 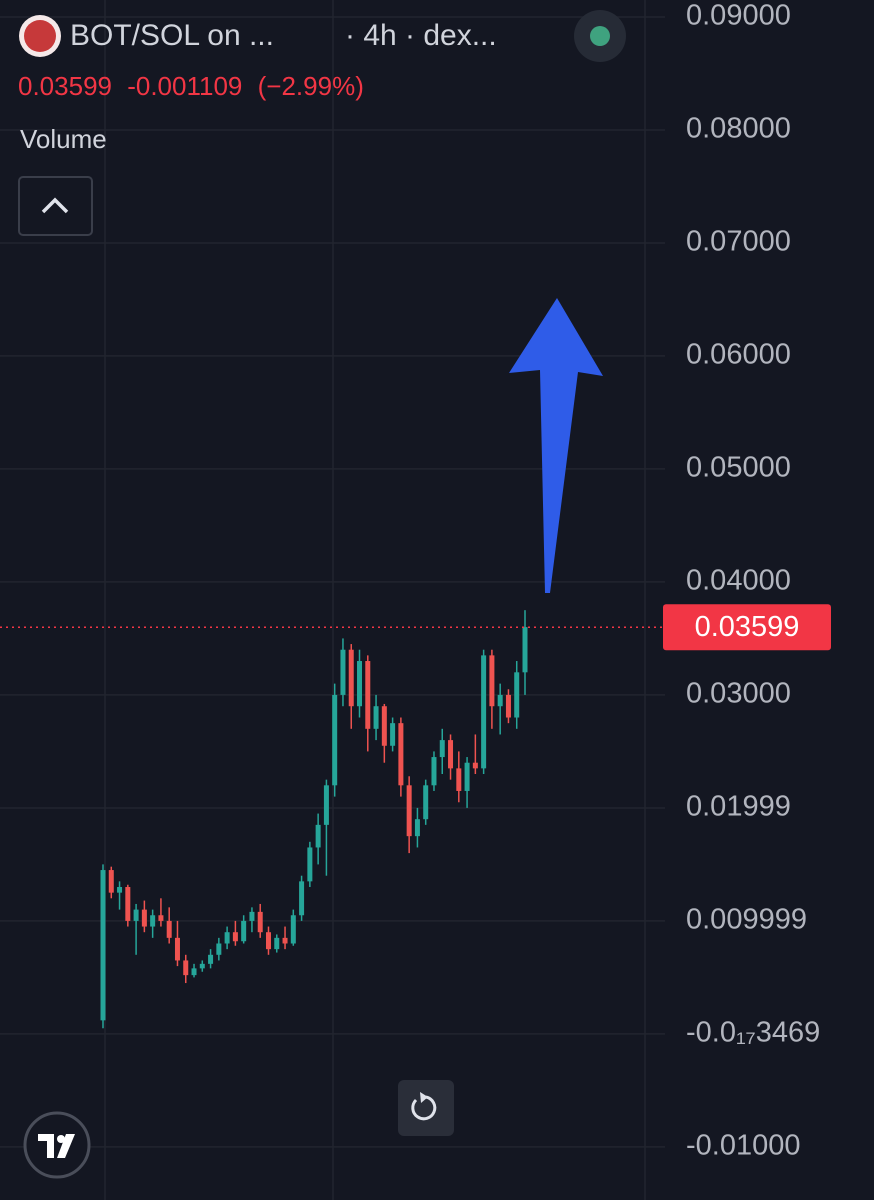 I want to click on last-price: 0.03599, so click(x=65, y=86).